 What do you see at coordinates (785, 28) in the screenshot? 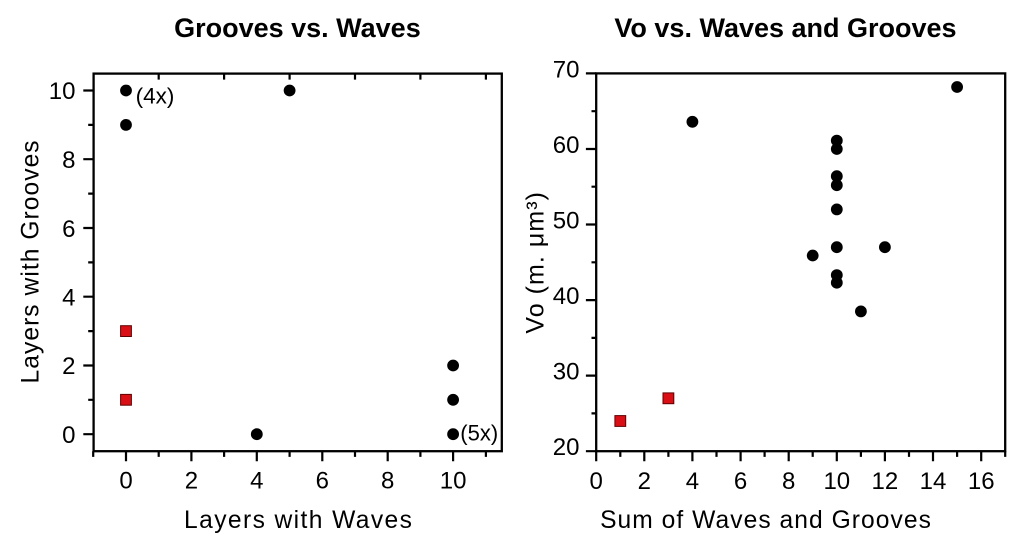
I see `svg-text: Vo vs. Waves and Grooves` at bounding box center [785, 28].